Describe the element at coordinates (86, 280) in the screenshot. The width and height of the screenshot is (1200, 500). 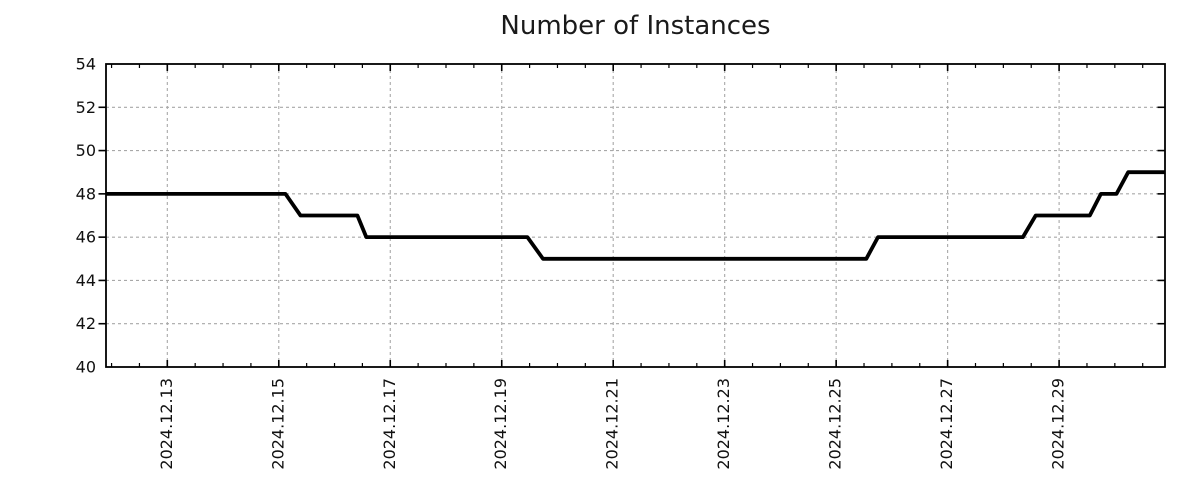
I see `y-tick-label: 44` at that location.